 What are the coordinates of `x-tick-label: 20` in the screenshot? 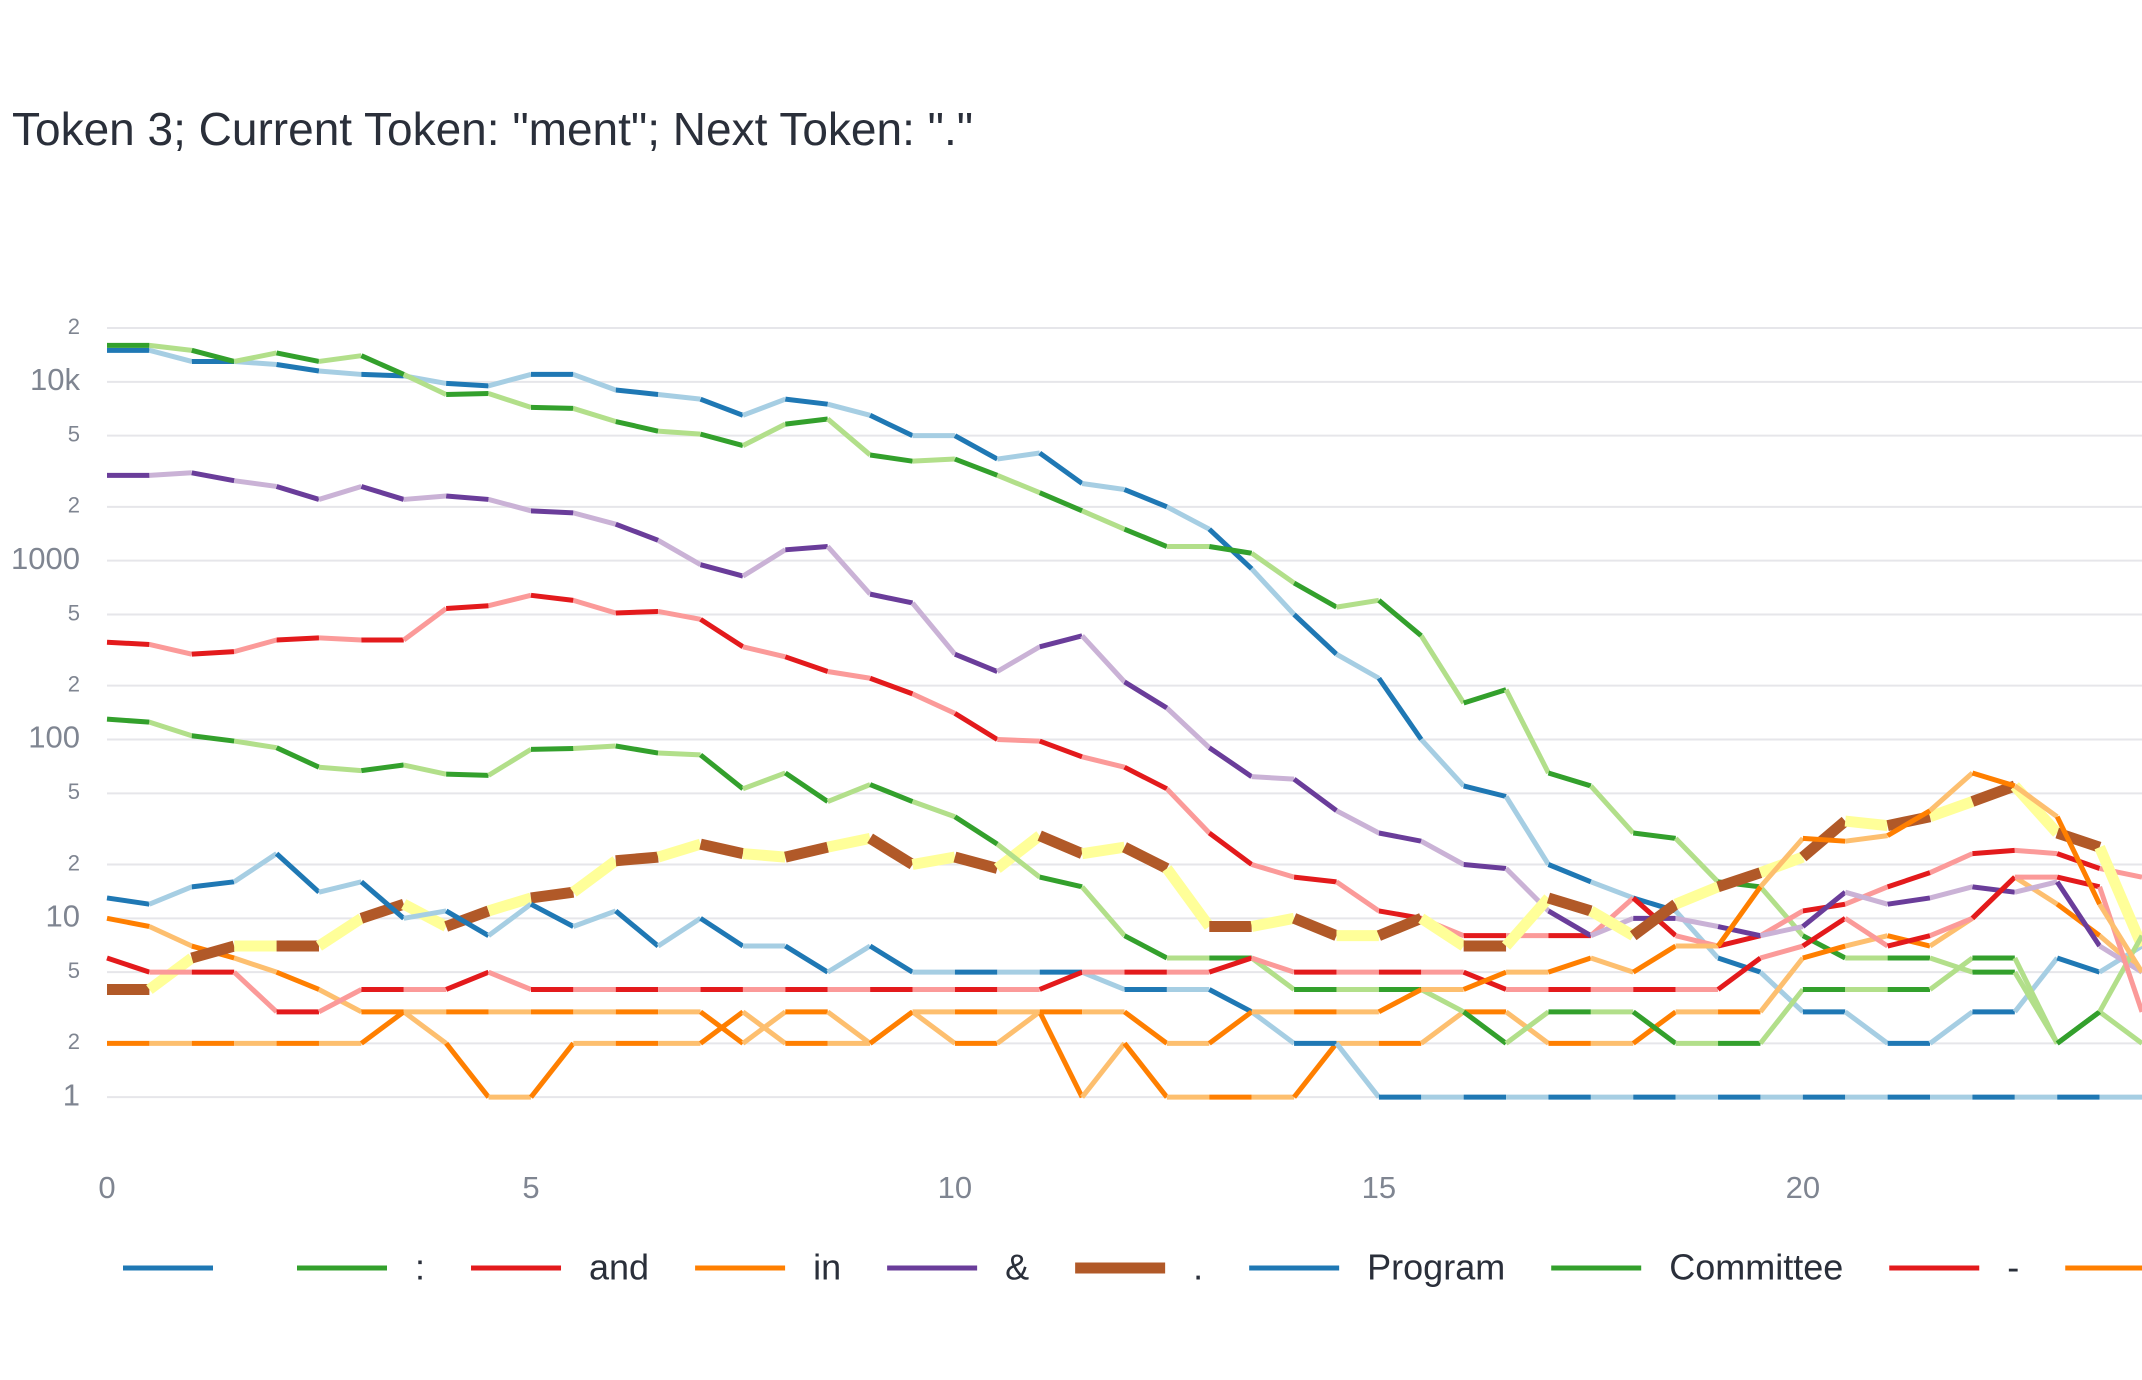 It's located at (1803, 1187).